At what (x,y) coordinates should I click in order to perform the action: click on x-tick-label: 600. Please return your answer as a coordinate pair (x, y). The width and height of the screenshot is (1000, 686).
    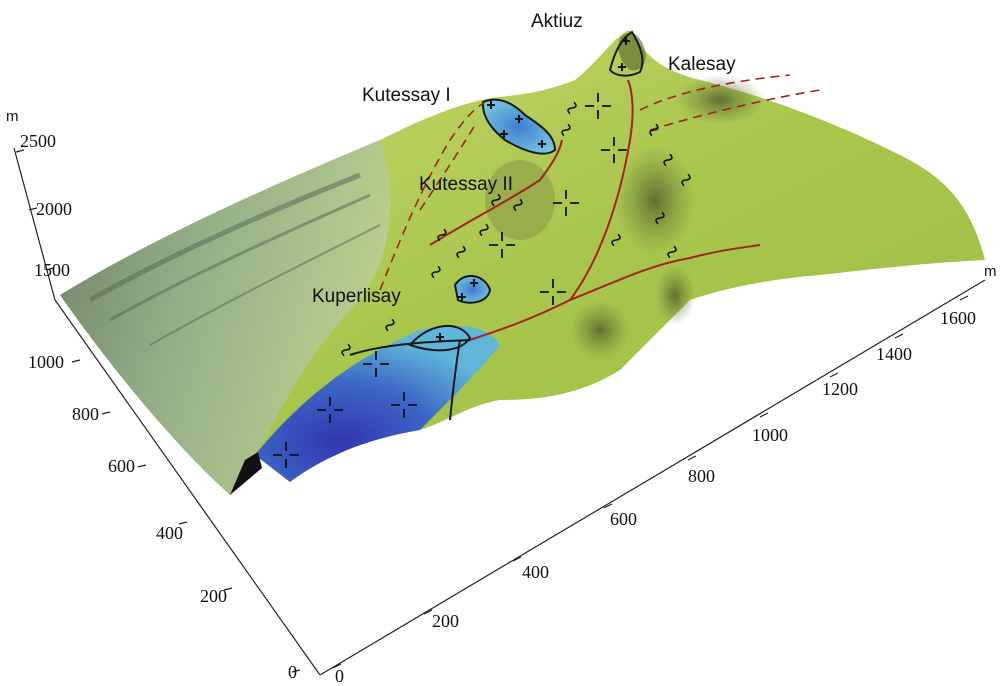
    Looking at the image, I should click on (623, 519).